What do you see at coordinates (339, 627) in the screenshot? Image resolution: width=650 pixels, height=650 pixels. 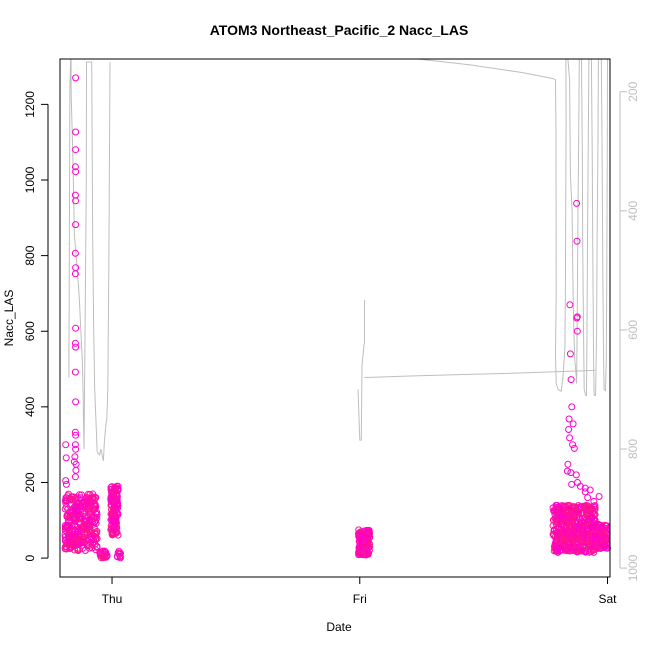 I see `x-axis-label: Date` at bounding box center [339, 627].